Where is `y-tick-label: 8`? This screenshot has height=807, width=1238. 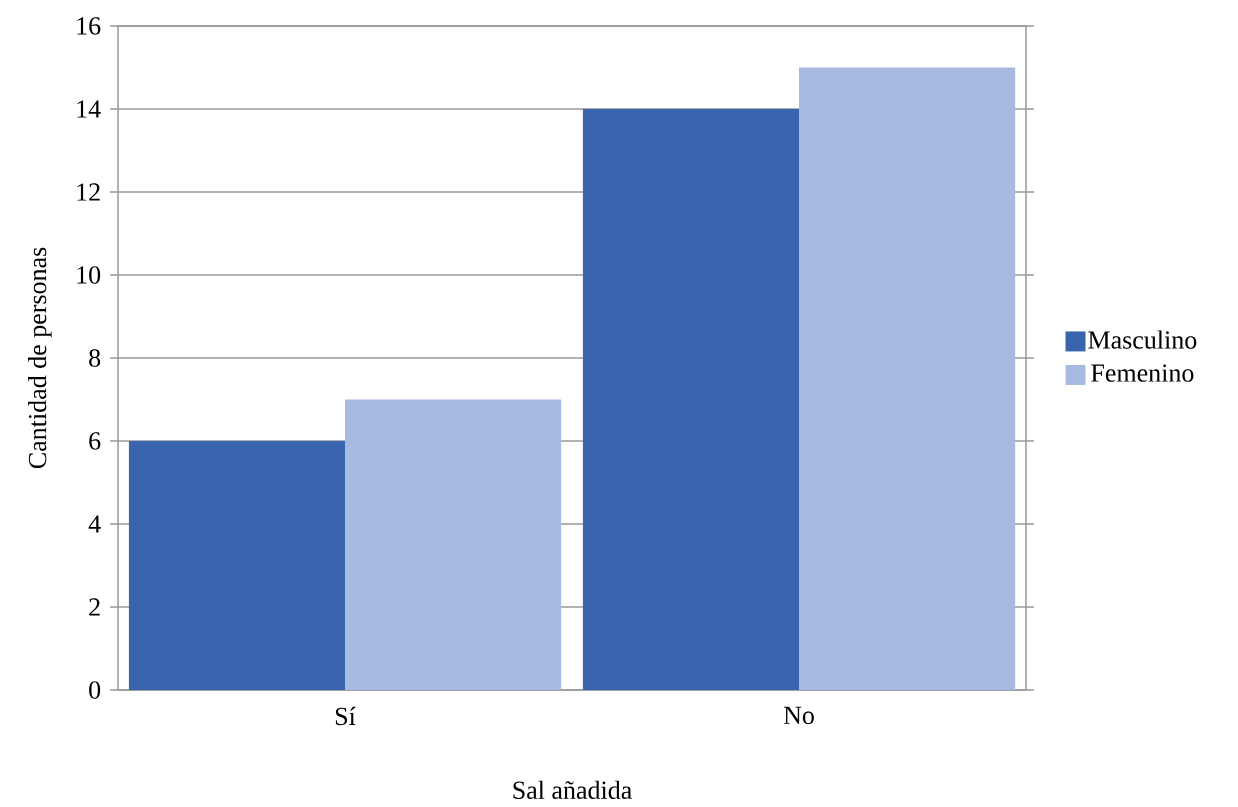
y-tick-label: 8 is located at coordinates (95, 358).